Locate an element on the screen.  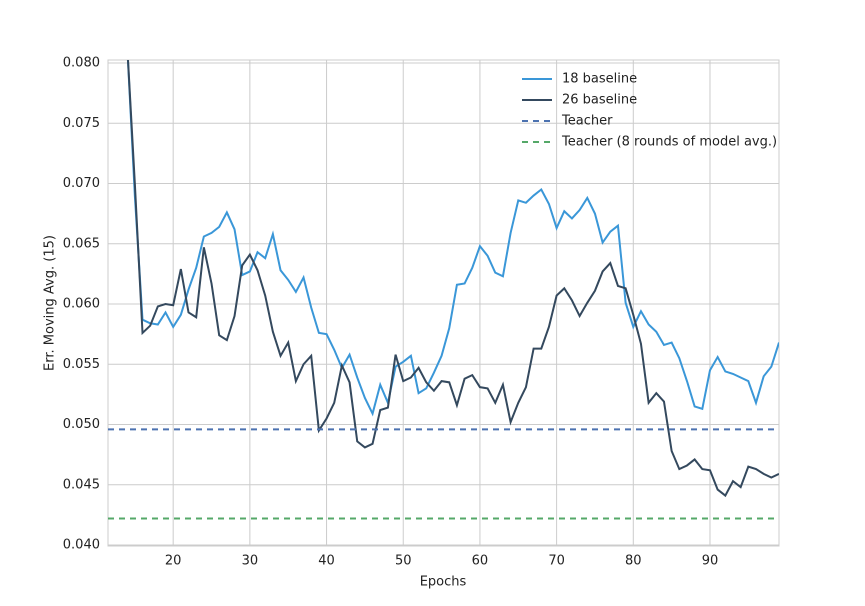
x-tick-label: 90 is located at coordinates (710, 561).